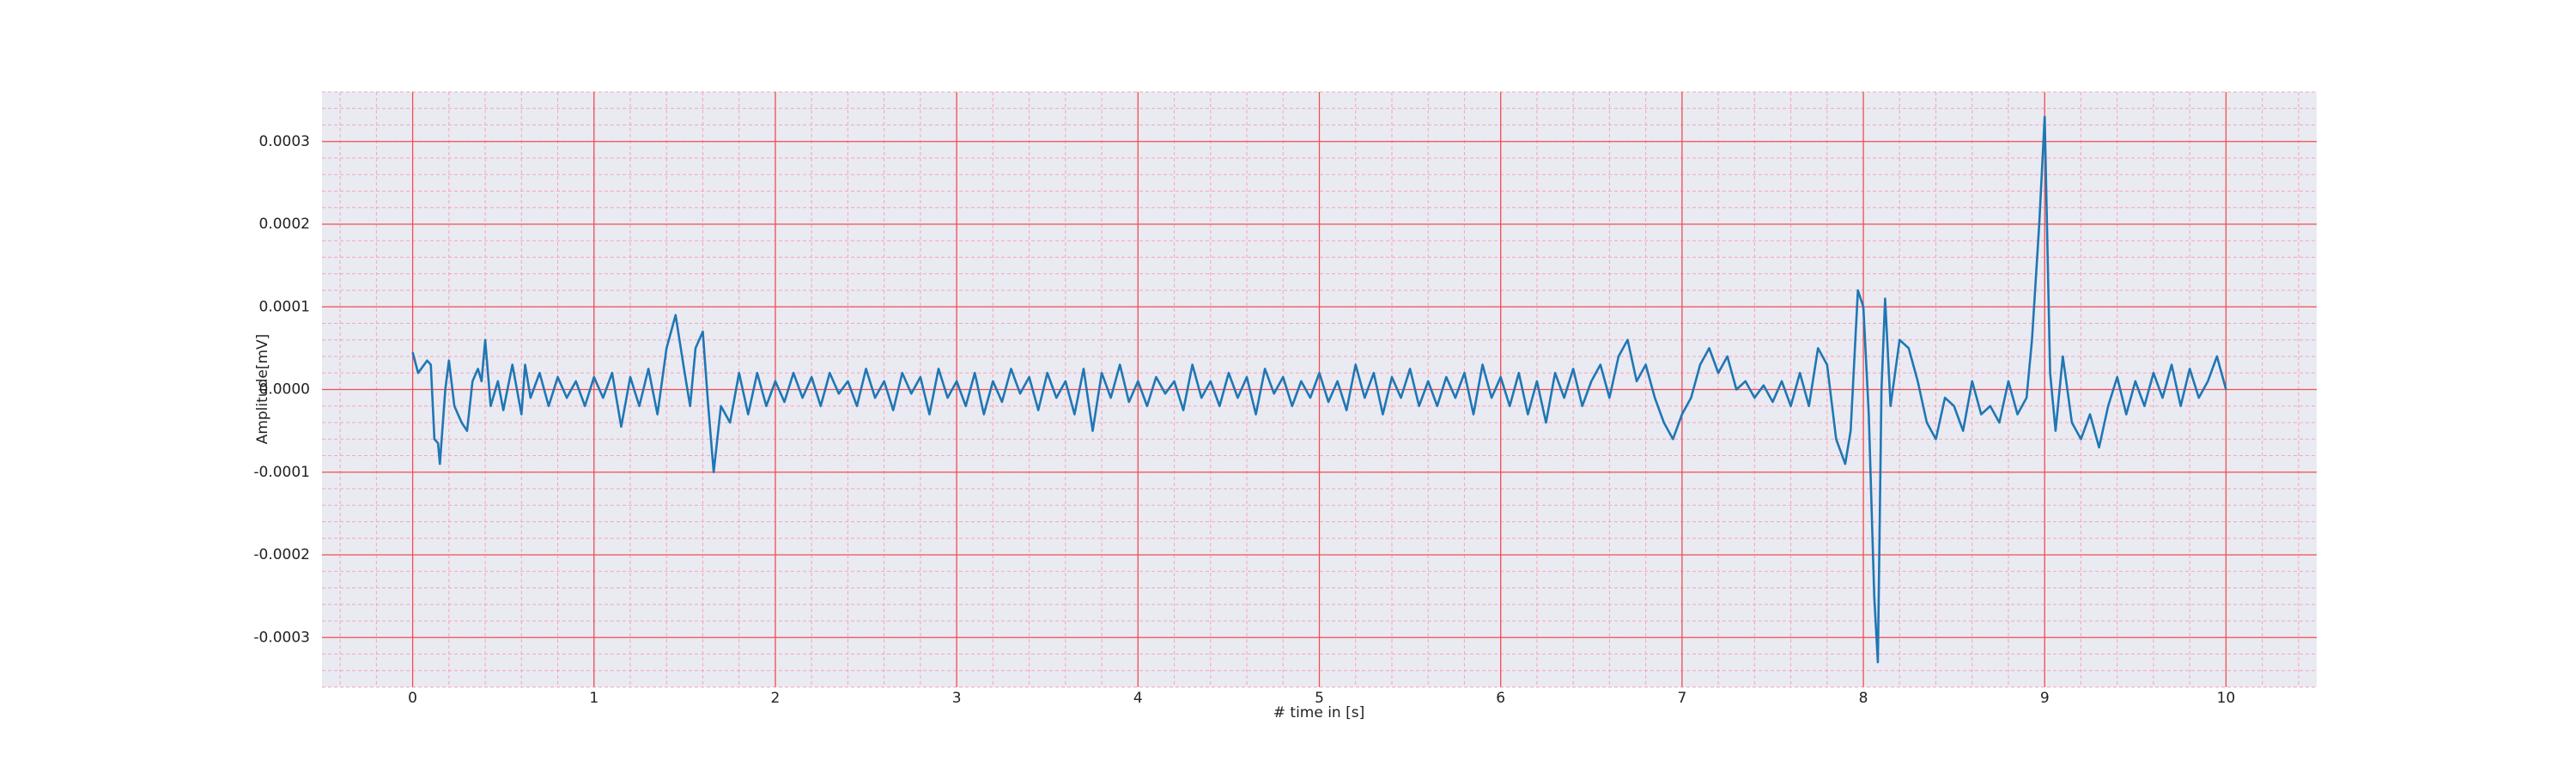 The image size is (2576, 773). I want to click on y-tick-label: -0.0003, so click(281, 637).